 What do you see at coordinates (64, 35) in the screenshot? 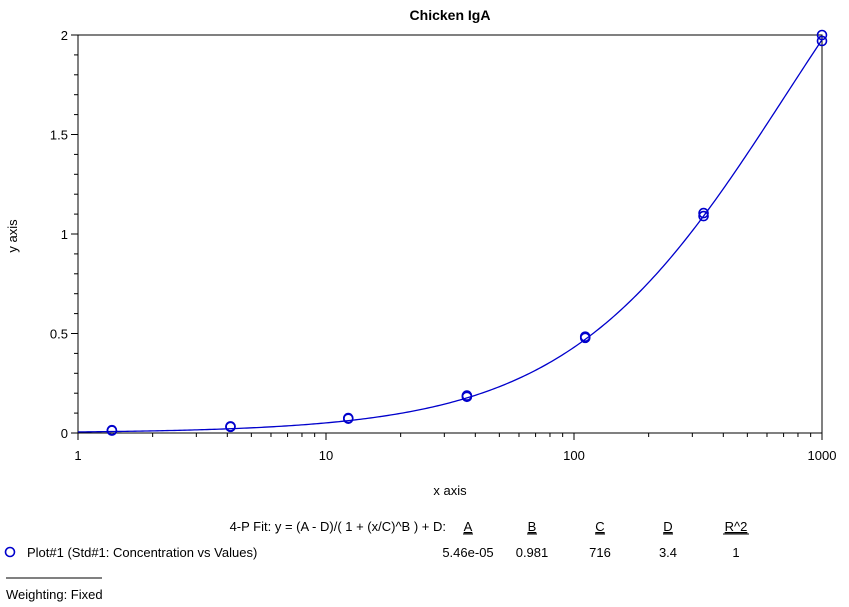
I see `y-tick-label: 2` at bounding box center [64, 35].